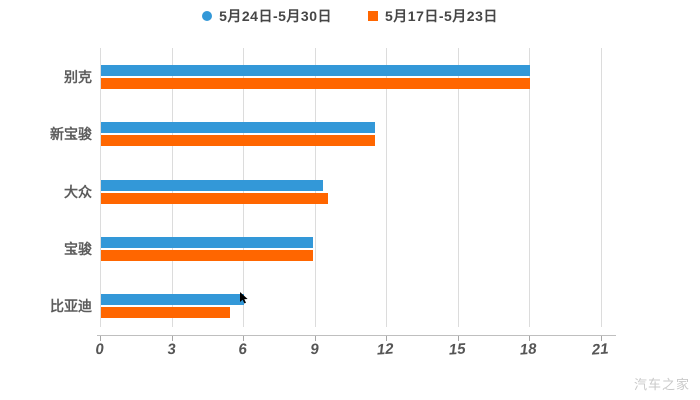 The width and height of the screenshot is (700, 400). What do you see at coordinates (99, 349) in the screenshot?
I see `x-tick-label: 0` at bounding box center [99, 349].